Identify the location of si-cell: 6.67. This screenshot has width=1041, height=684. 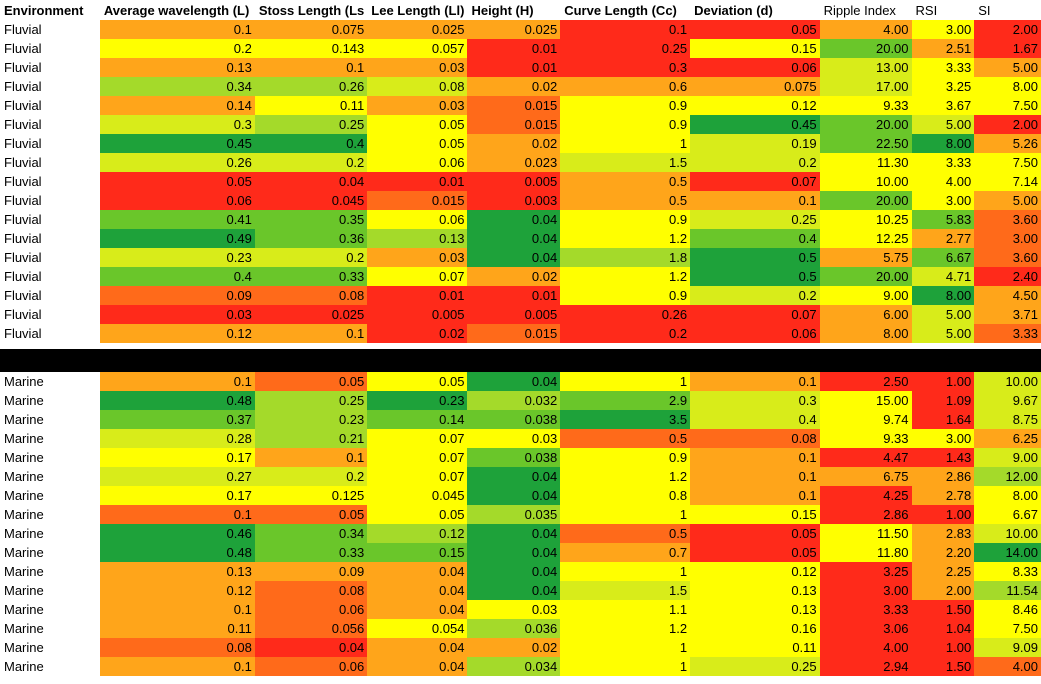
(1007, 514).